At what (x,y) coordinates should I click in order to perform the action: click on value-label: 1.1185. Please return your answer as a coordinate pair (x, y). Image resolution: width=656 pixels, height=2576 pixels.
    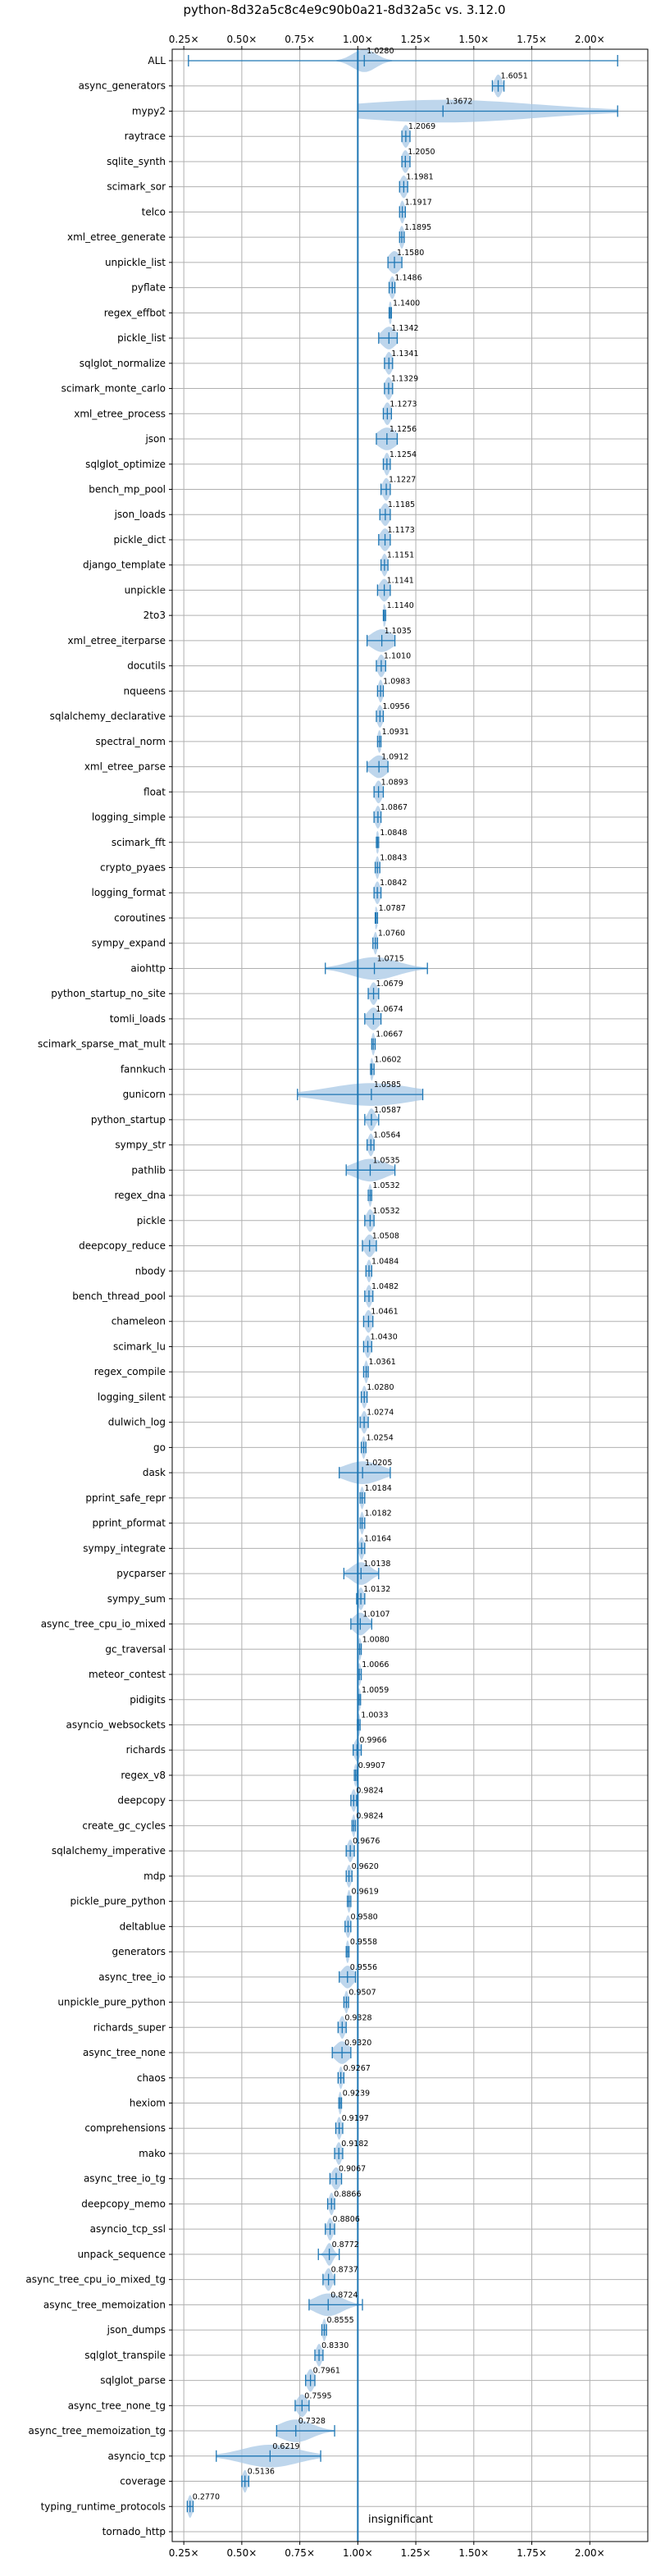
    Looking at the image, I should click on (401, 505).